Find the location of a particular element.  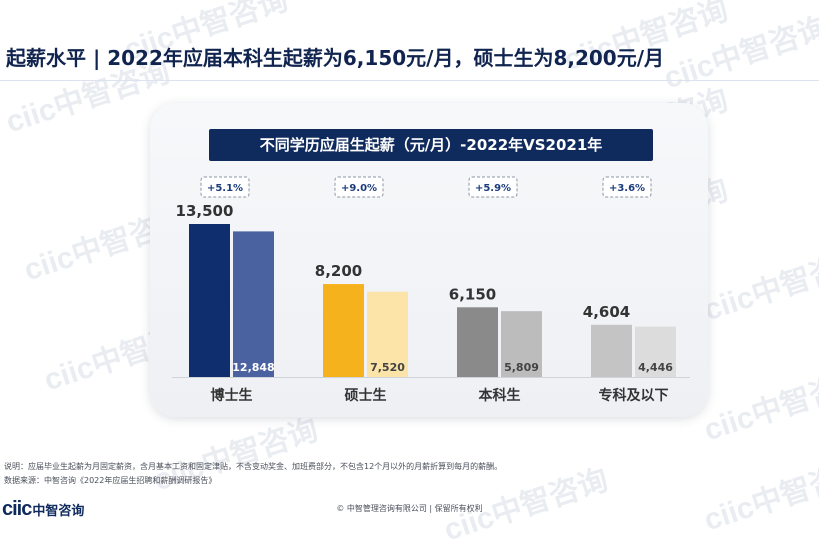

copyright-text: © 中智管理咨询有限公司 | 保留所有权利 is located at coordinates (409, 508).